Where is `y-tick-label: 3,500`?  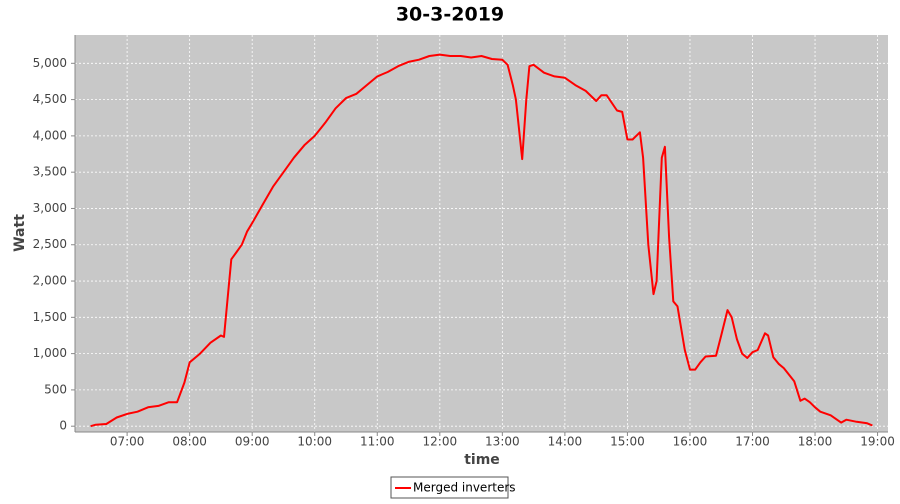
y-tick-label: 3,500 is located at coordinates (50, 172).